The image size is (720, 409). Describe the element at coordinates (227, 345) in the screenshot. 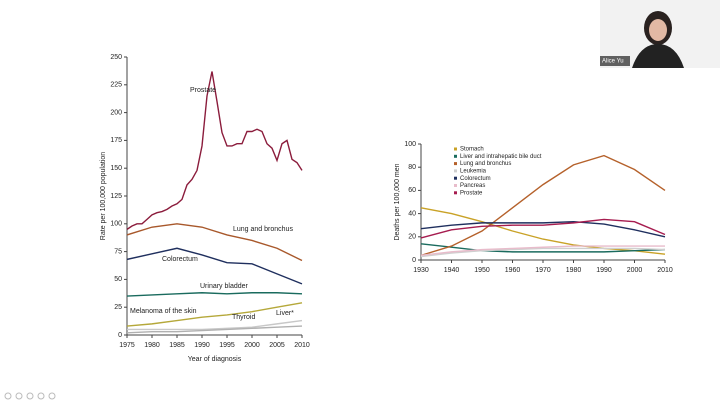

I see `x-tick-label: 1995` at that location.